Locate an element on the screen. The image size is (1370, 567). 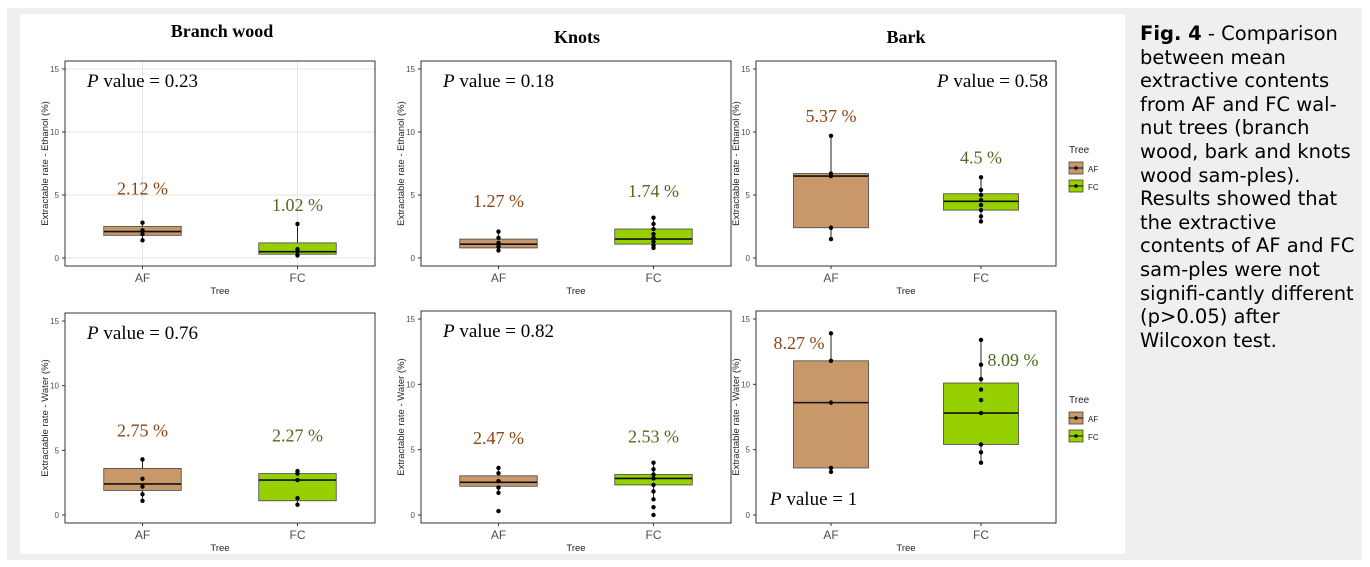
mean-label: 4.5 % is located at coordinates (981, 157).